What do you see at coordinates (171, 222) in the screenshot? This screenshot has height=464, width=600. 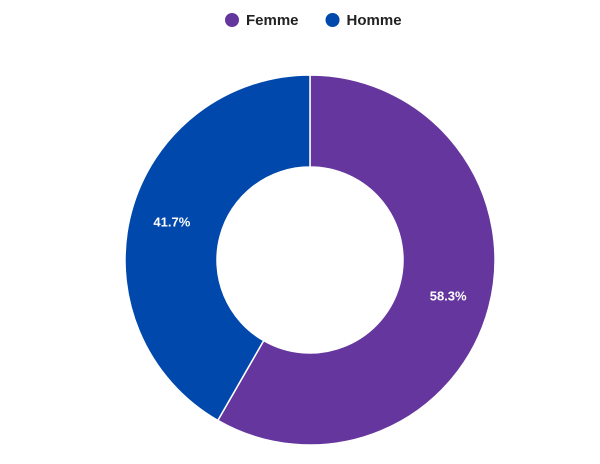 I see `data-label: 41.7%` at bounding box center [171, 222].